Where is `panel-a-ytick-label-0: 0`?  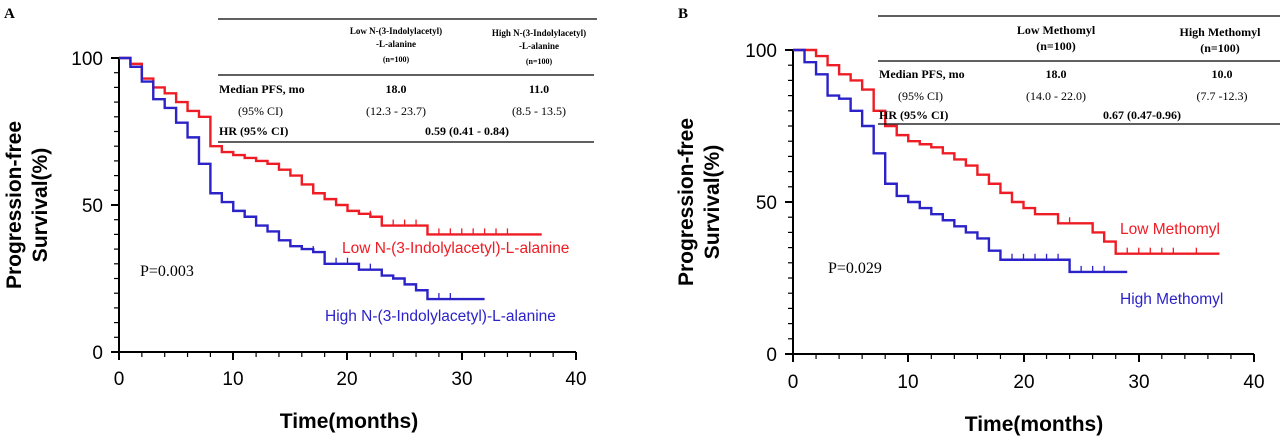
panel-a-ytick-label-0: 0 is located at coordinates (97, 353).